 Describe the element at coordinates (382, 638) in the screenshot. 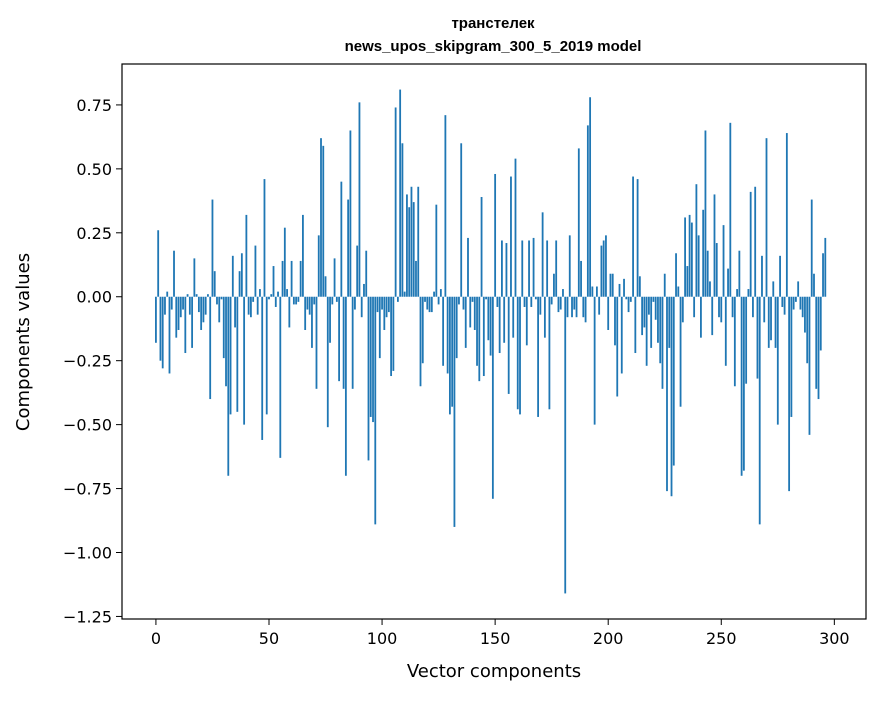

I see `x-tick-label: 100` at that location.